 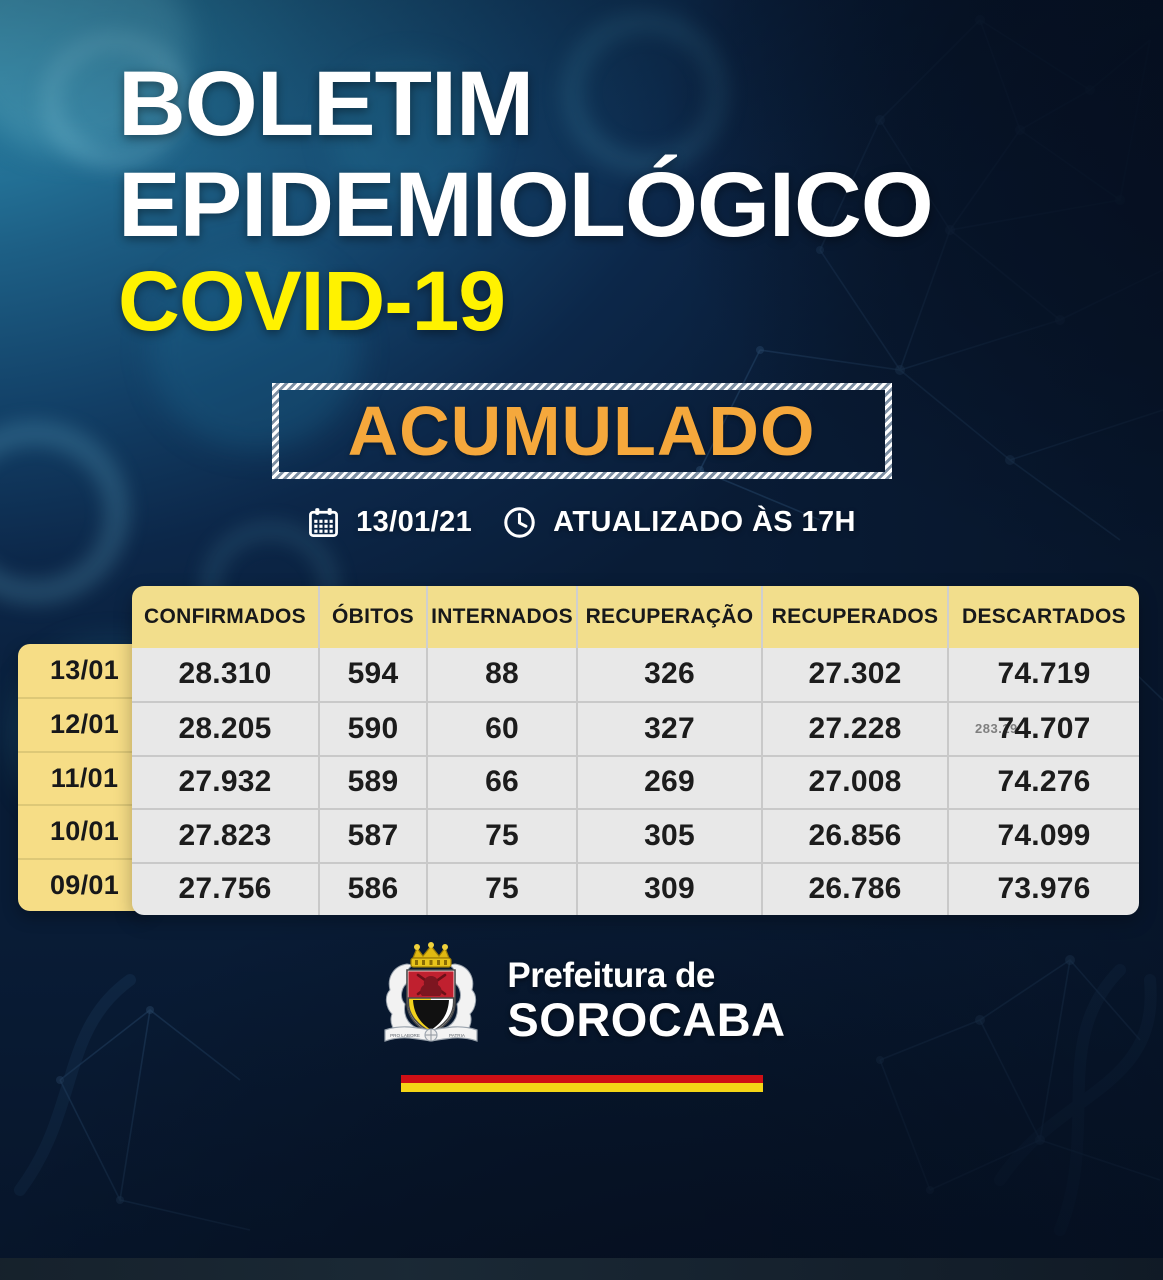 I want to click on cell-internados: 88, so click(x=503, y=674).